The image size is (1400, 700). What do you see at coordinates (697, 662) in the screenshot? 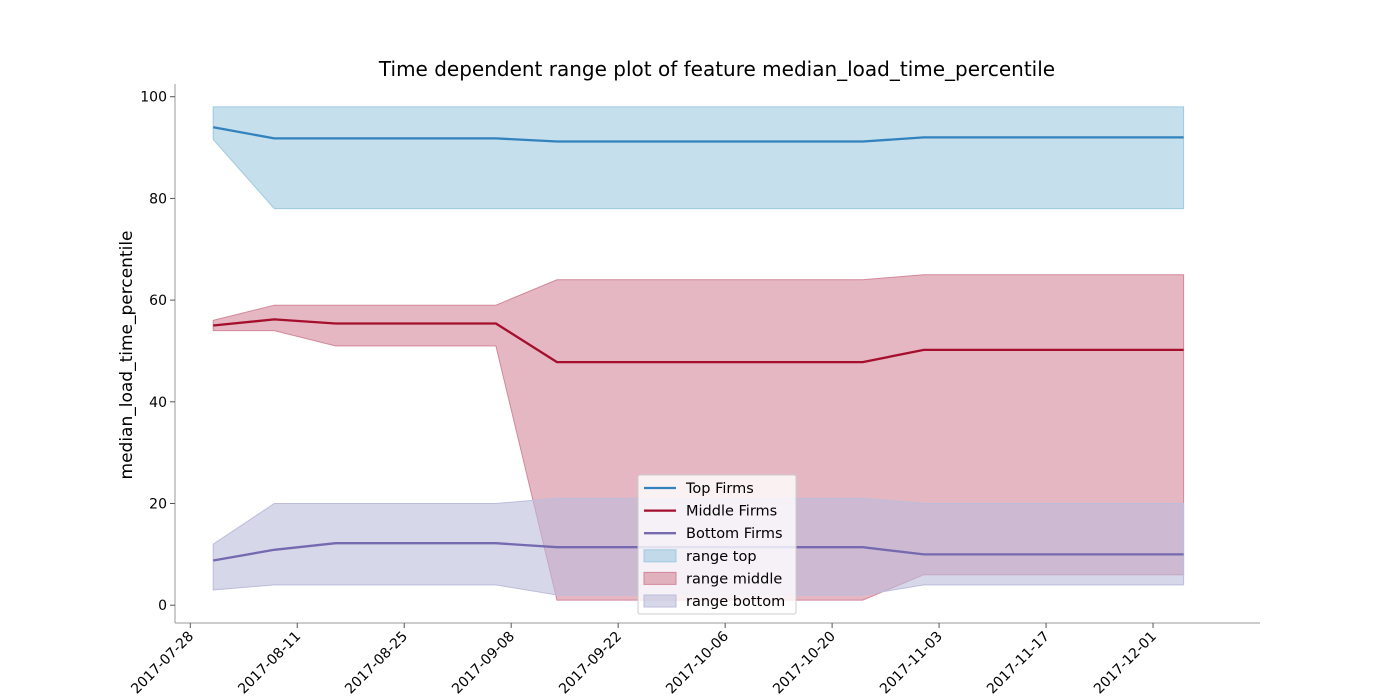
I see `x-tick-label-5: 2017-10-06` at bounding box center [697, 662].